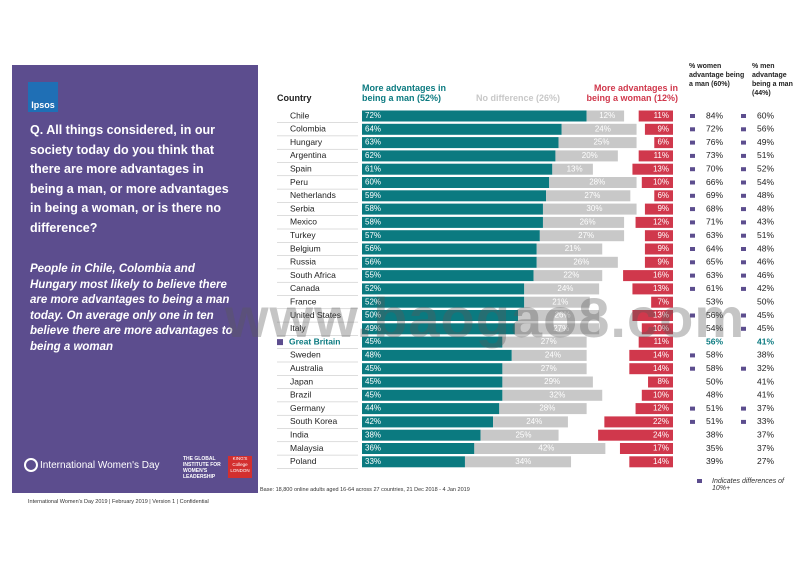 The width and height of the screenshot is (800, 565). What do you see at coordinates (43, 97) in the screenshot?
I see `logo: Ipsos` at bounding box center [43, 97].